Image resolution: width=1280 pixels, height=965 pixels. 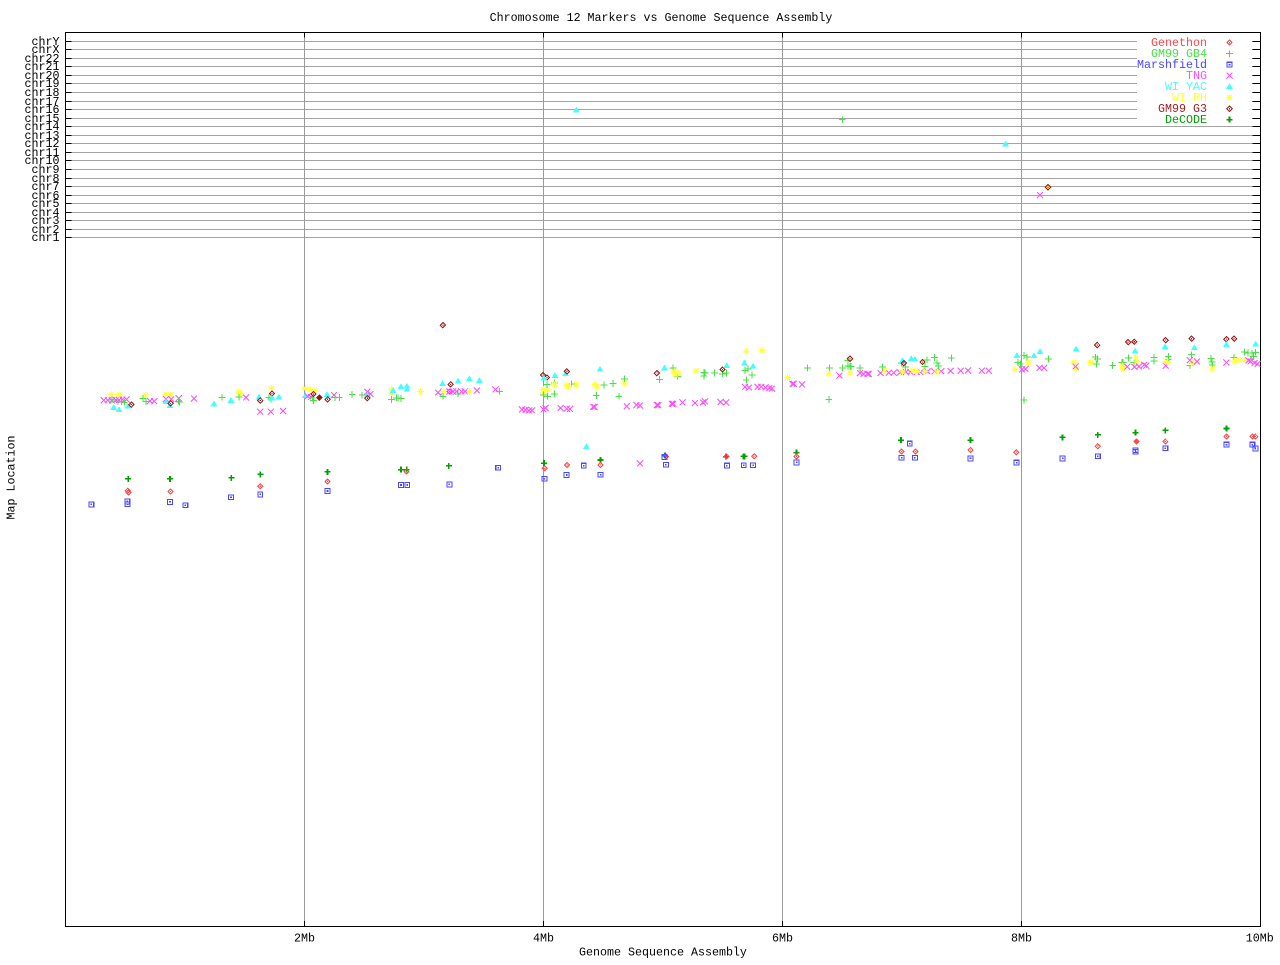 I want to click on svg-text: Genome Sequence Assembly, so click(x=663, y=952).